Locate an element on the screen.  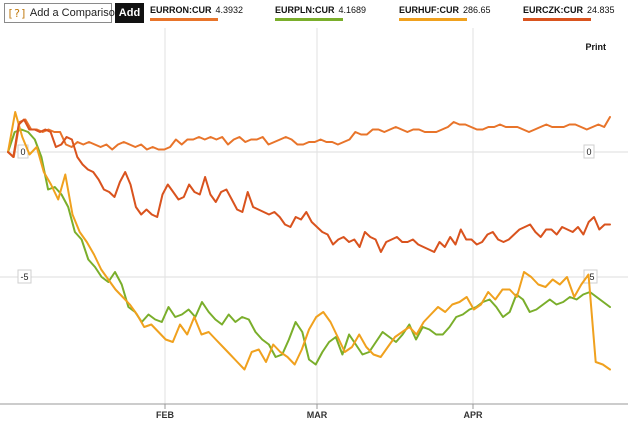
add-button: Add is located at coordinates (129, 13).